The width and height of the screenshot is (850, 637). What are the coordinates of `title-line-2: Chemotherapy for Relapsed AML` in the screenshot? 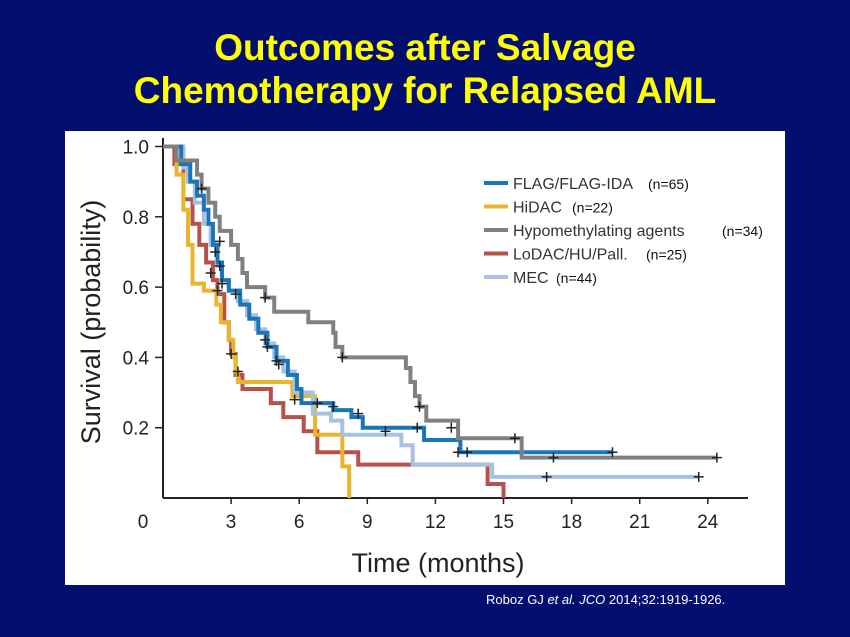 It's located at (425, 90).